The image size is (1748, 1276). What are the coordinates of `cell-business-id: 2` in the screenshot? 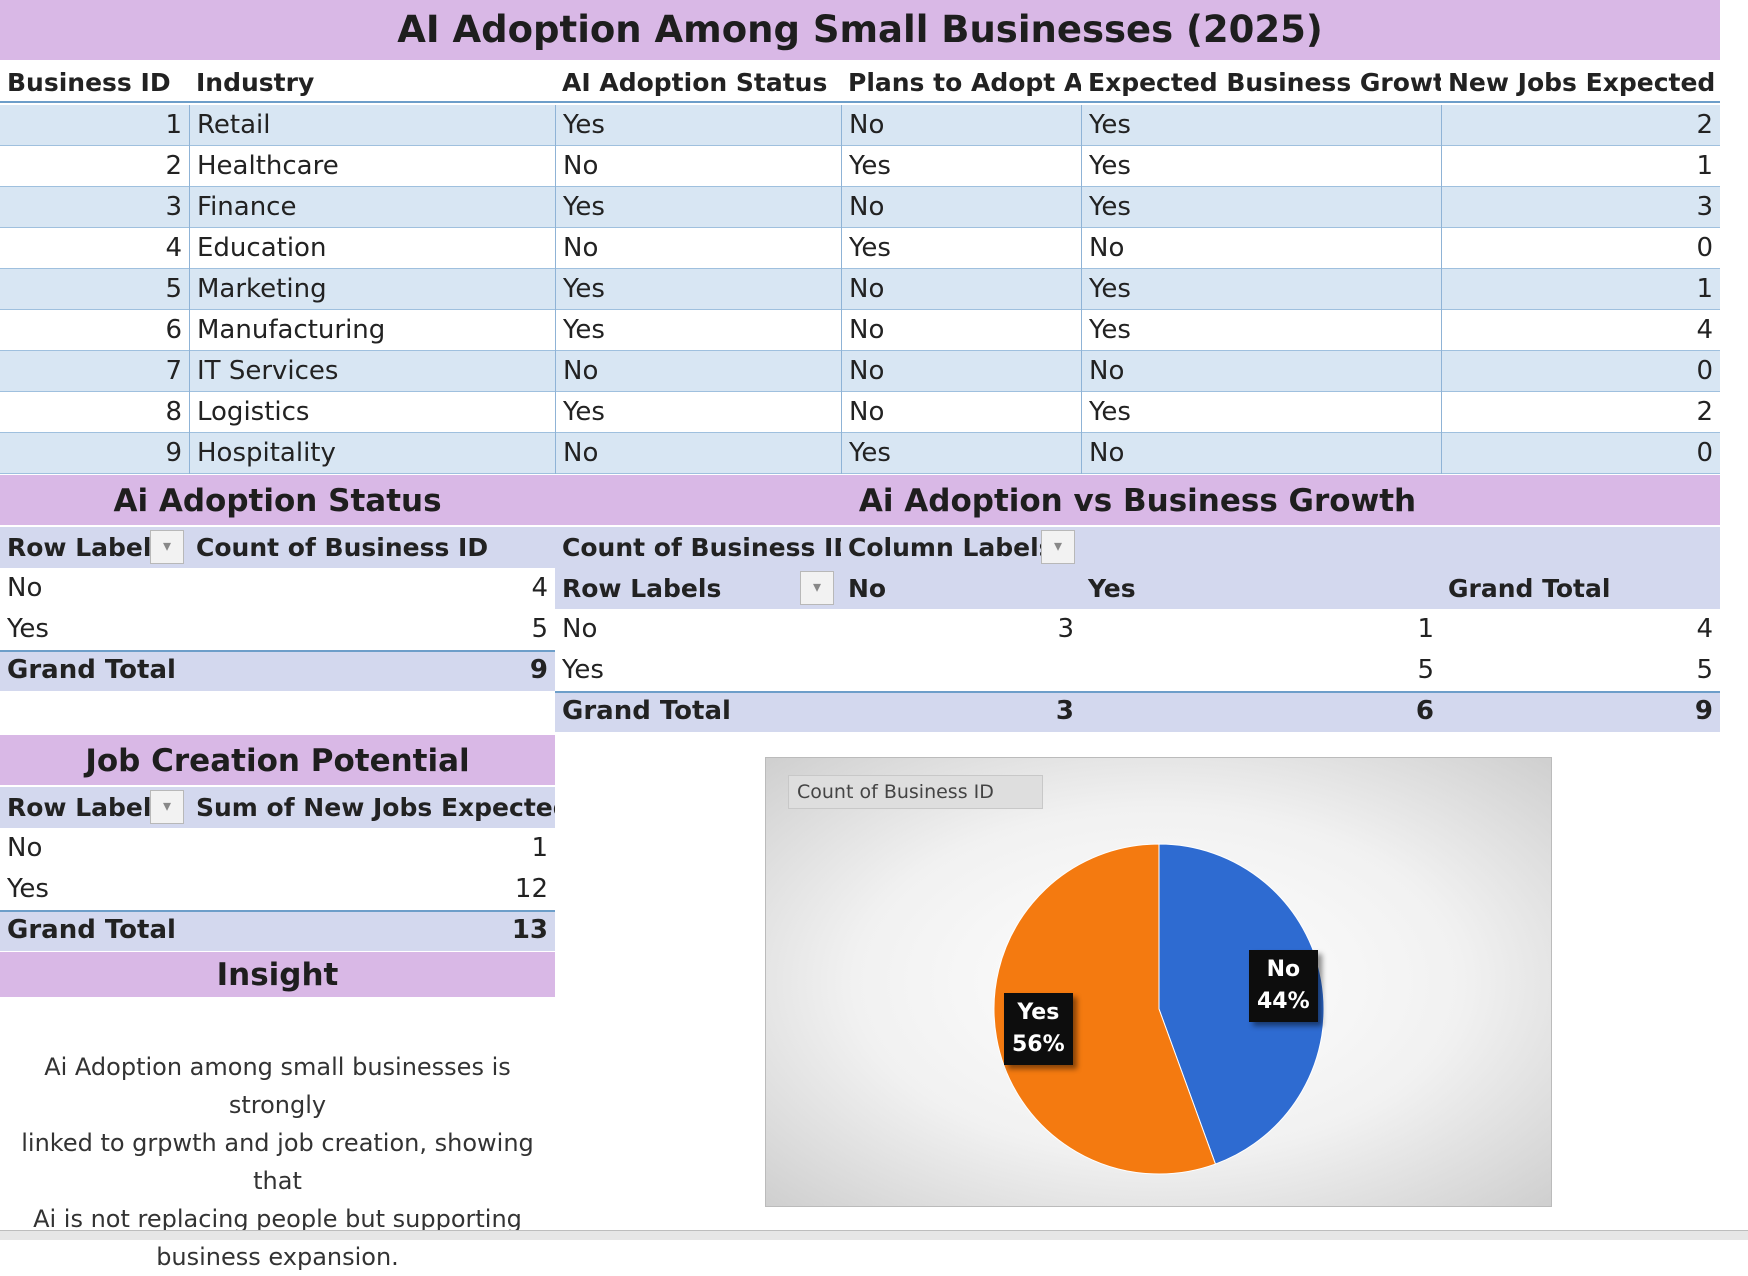 It's located at (173, 166).